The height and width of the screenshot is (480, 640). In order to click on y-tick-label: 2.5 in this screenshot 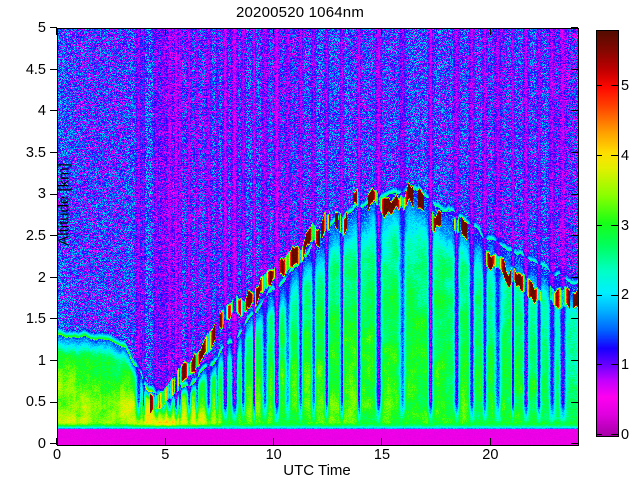, I will do `click(35, 236)`.